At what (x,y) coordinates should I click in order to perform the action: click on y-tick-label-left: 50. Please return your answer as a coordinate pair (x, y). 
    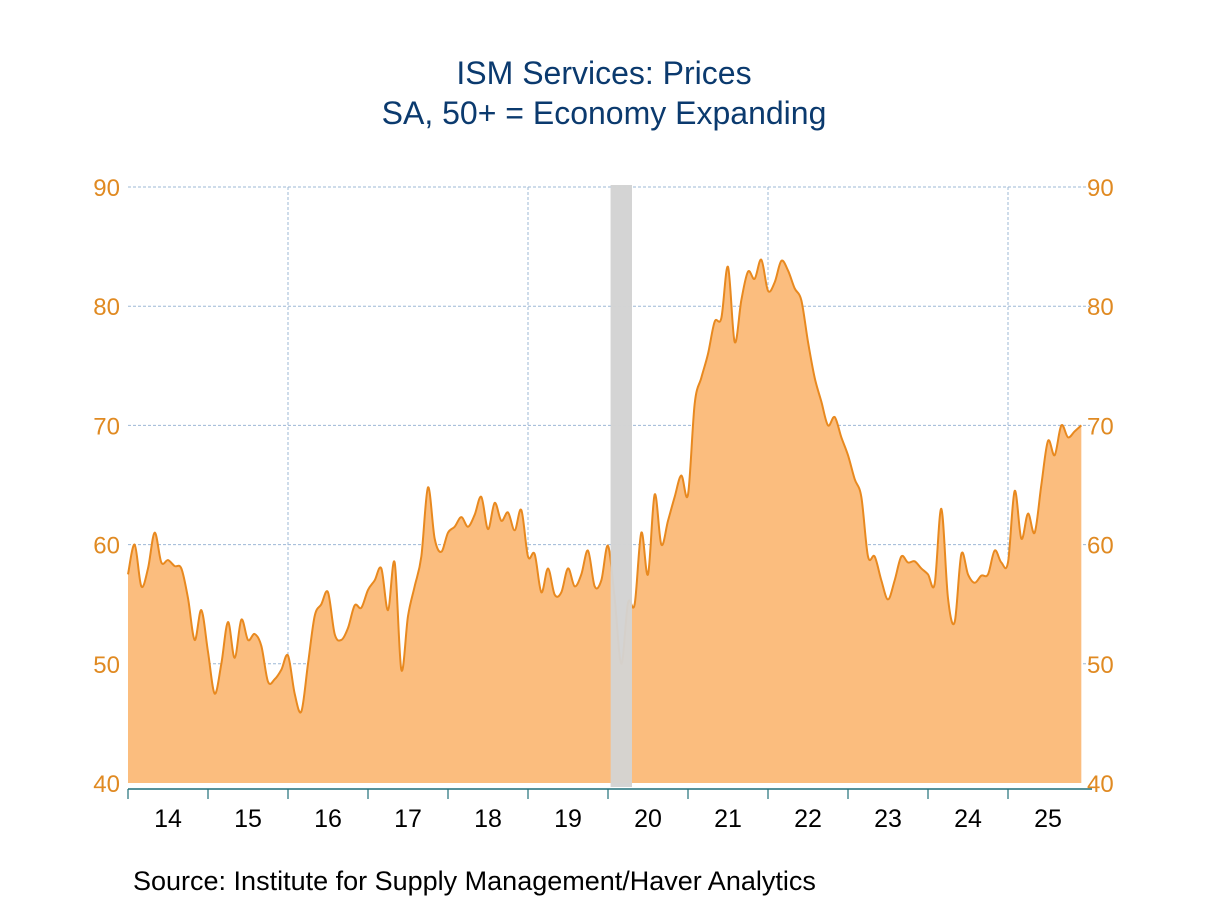
    Looking at the image, I should click on (106, 665).